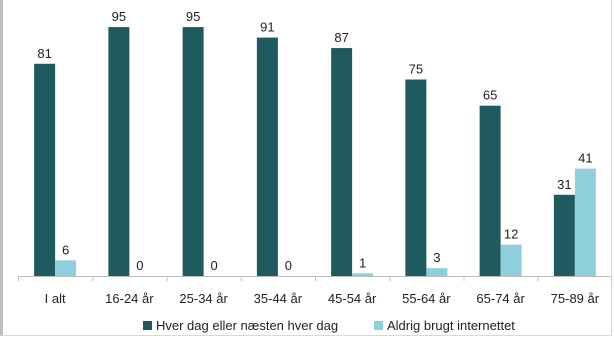 The width and height of the screenshot is (614, 338). I want to click on data-label-daily-2: 95, so click(193, 16).